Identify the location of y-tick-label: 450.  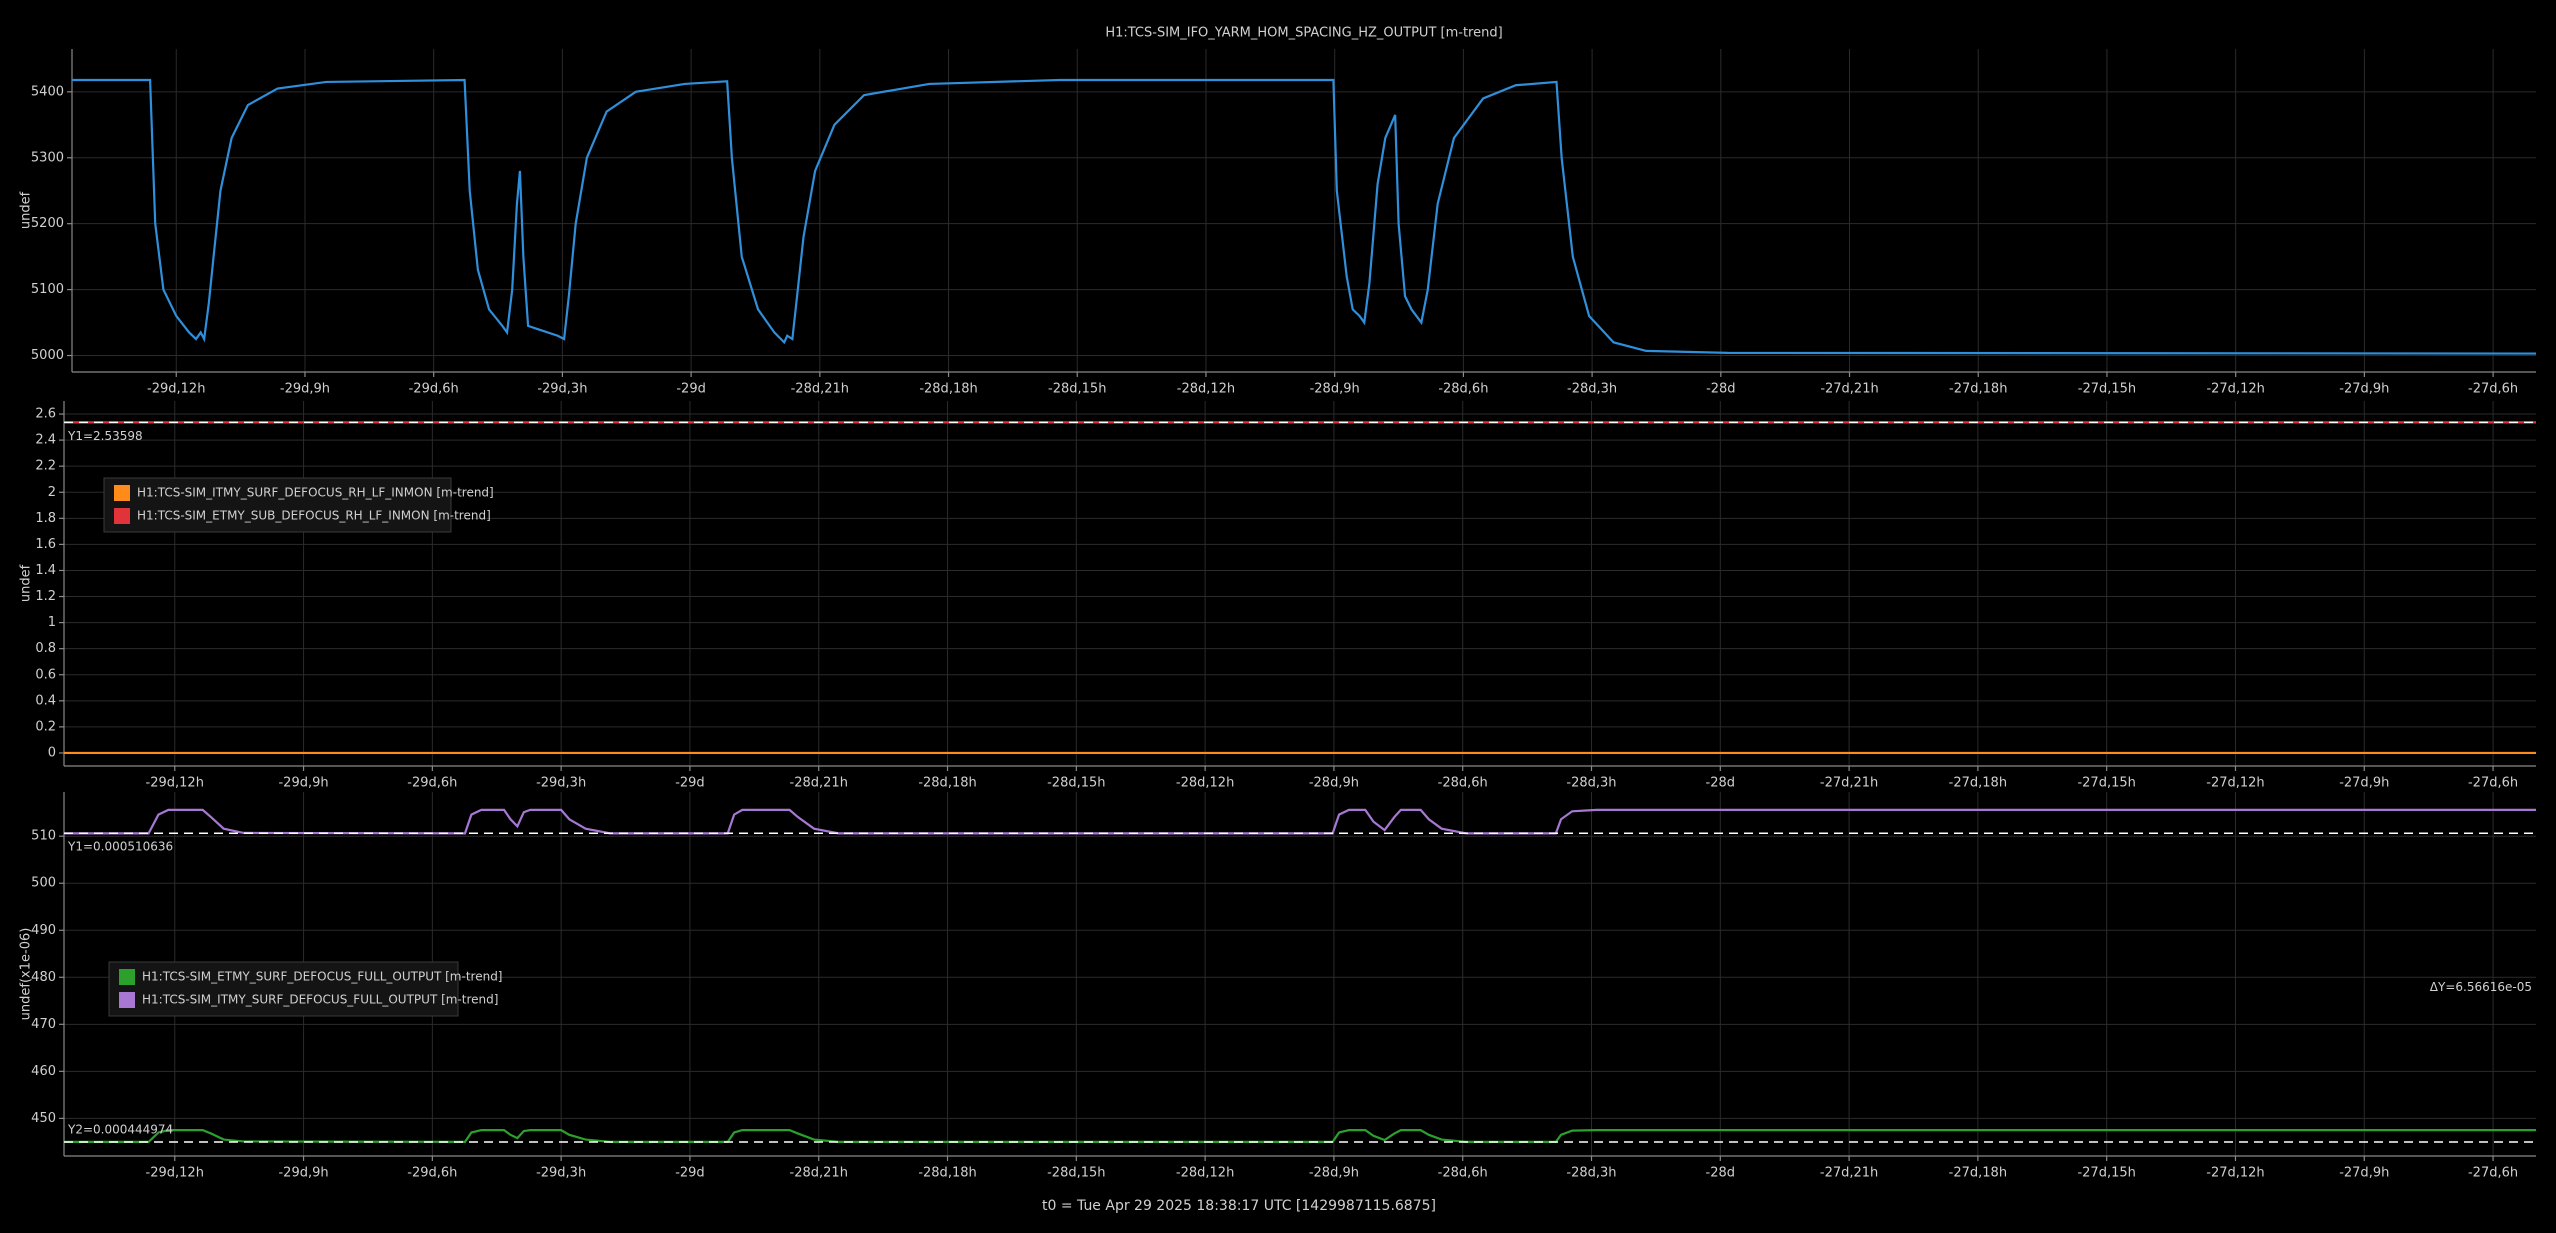
(43, 1118).